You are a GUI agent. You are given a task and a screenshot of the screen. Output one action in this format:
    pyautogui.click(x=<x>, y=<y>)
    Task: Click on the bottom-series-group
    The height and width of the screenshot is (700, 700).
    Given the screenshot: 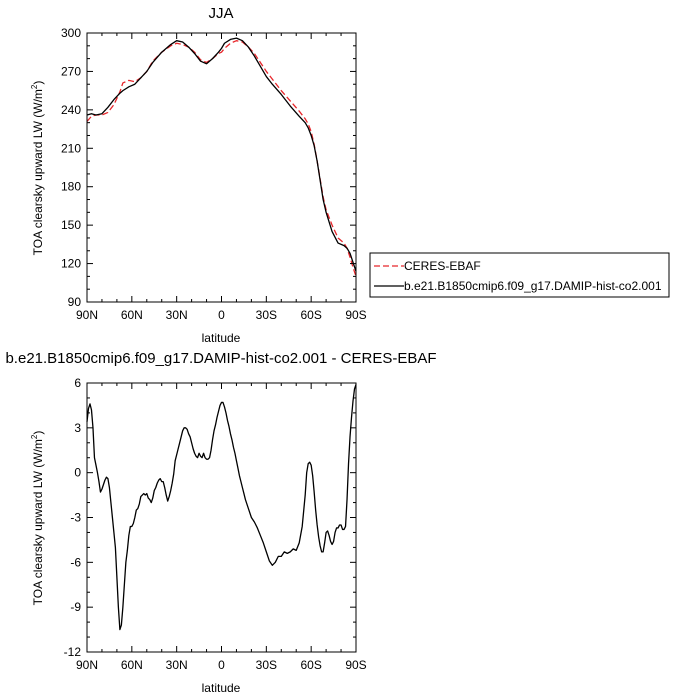 What is the action you would take?
    pyautogui.click(x=221, y=507)
    